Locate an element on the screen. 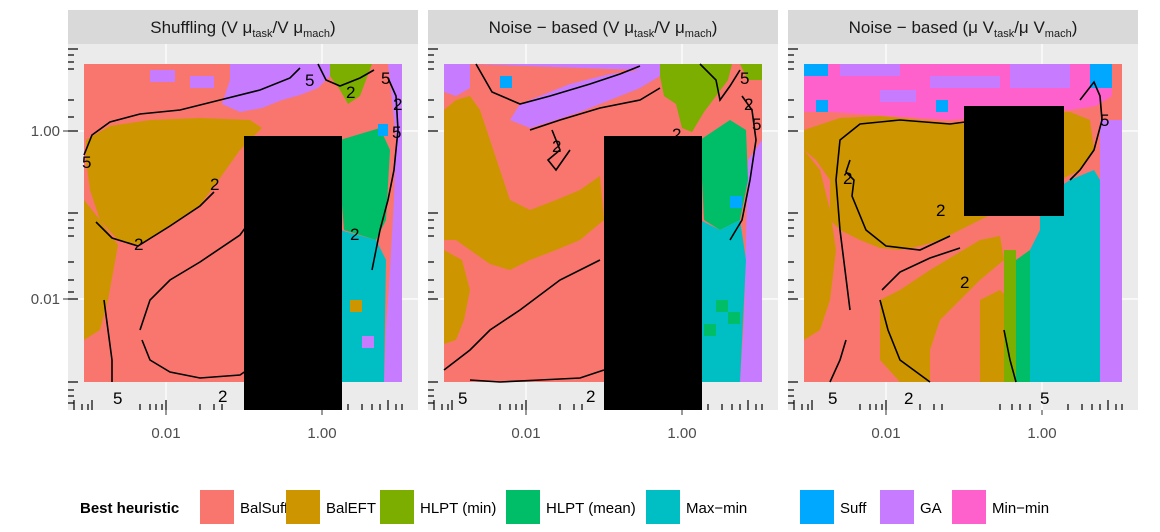 The image size is (1160, 532). legend-label: Max−min is located at coordinates (716, 508).